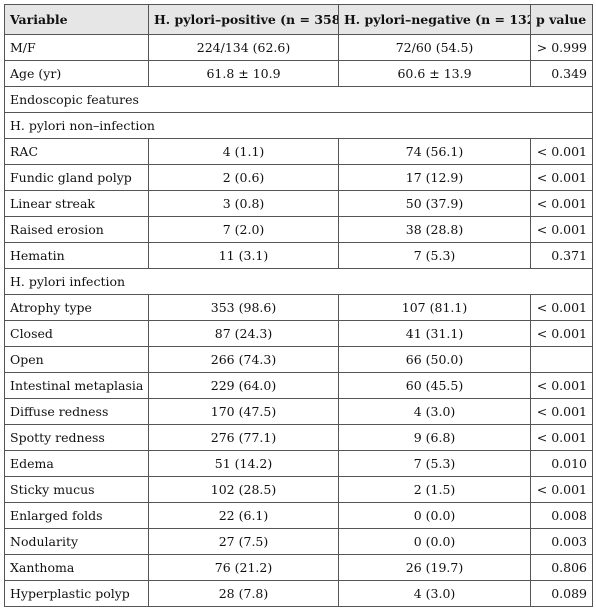  I want to click on table-row: Spotty redness 276 (77.1) 9 (6.8) < 0.001, so click(298, 437).